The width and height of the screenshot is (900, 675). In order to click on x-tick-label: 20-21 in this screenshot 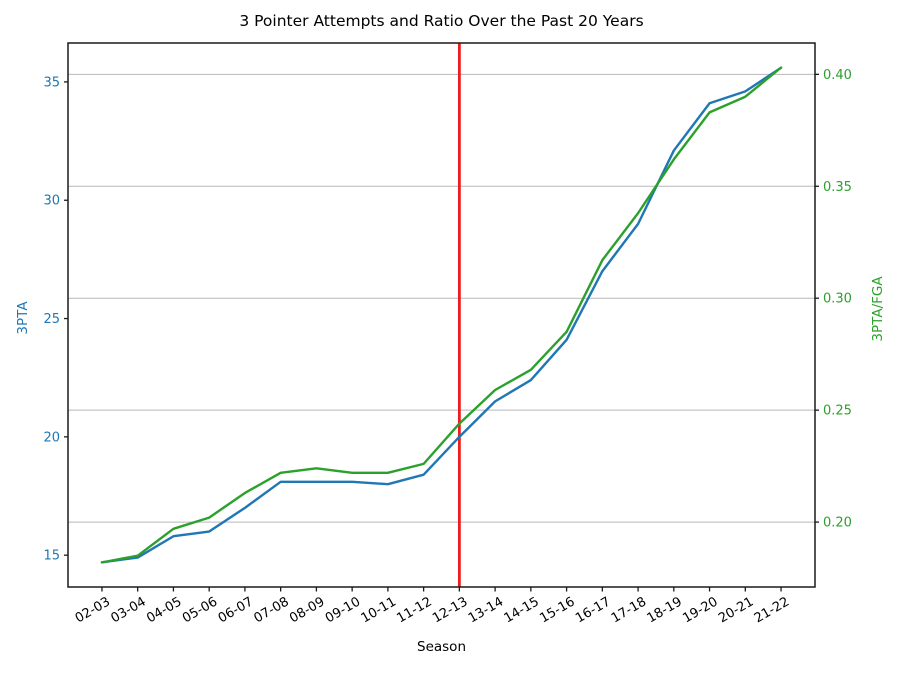, I will do `click(736, 610)`.